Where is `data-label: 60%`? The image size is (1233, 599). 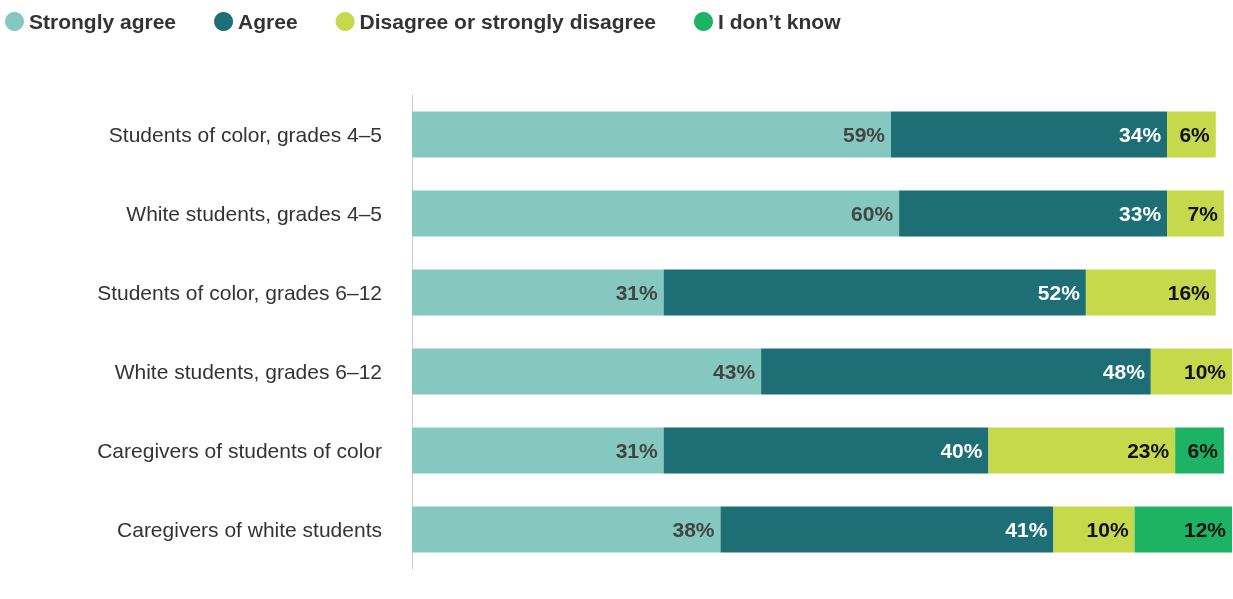
data-label: 60% is located at coordinates (872, 213).